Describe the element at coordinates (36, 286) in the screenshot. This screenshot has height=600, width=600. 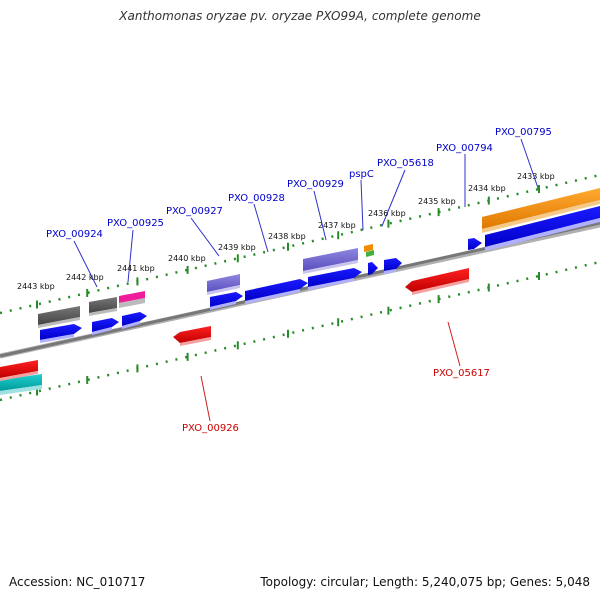
I see `tick-label-2443: 2443 kbp` at that location.